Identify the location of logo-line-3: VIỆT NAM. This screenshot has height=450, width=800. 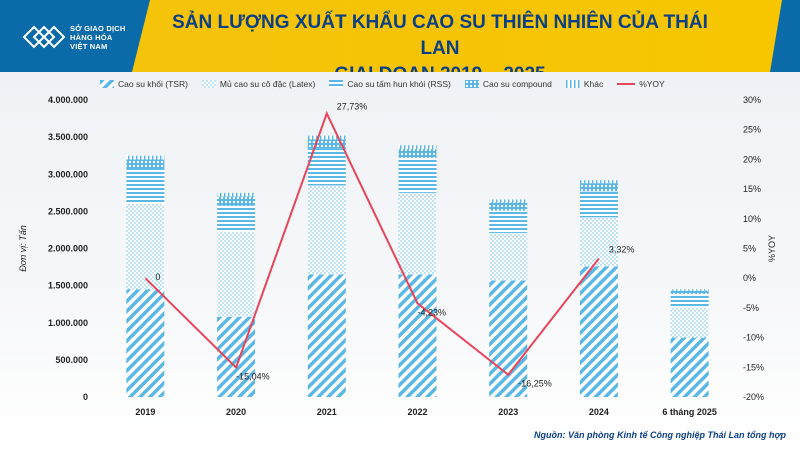
(89, 46).